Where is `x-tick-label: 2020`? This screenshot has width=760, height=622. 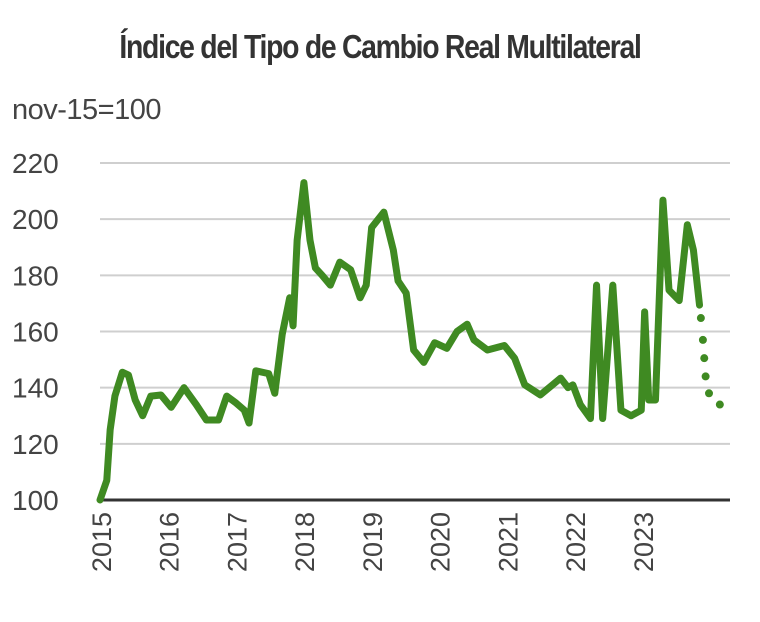
x-tick-label: 2020 is located at coordinates (441, 542).